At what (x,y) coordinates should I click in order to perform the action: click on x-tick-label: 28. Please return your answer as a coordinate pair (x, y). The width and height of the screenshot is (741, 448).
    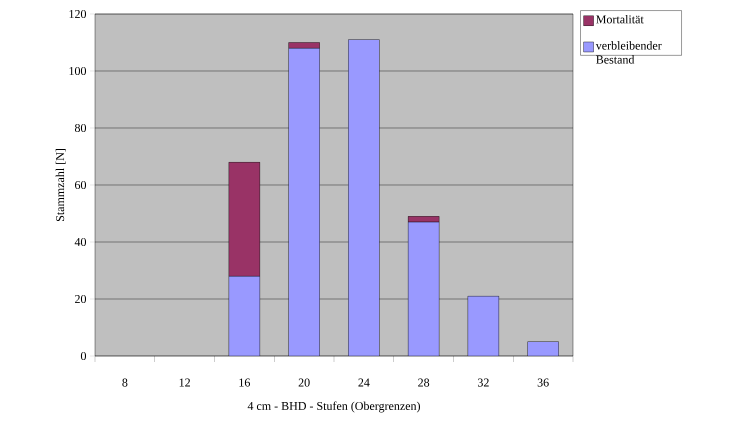
    Looking at the image, I should click on (424, 382).